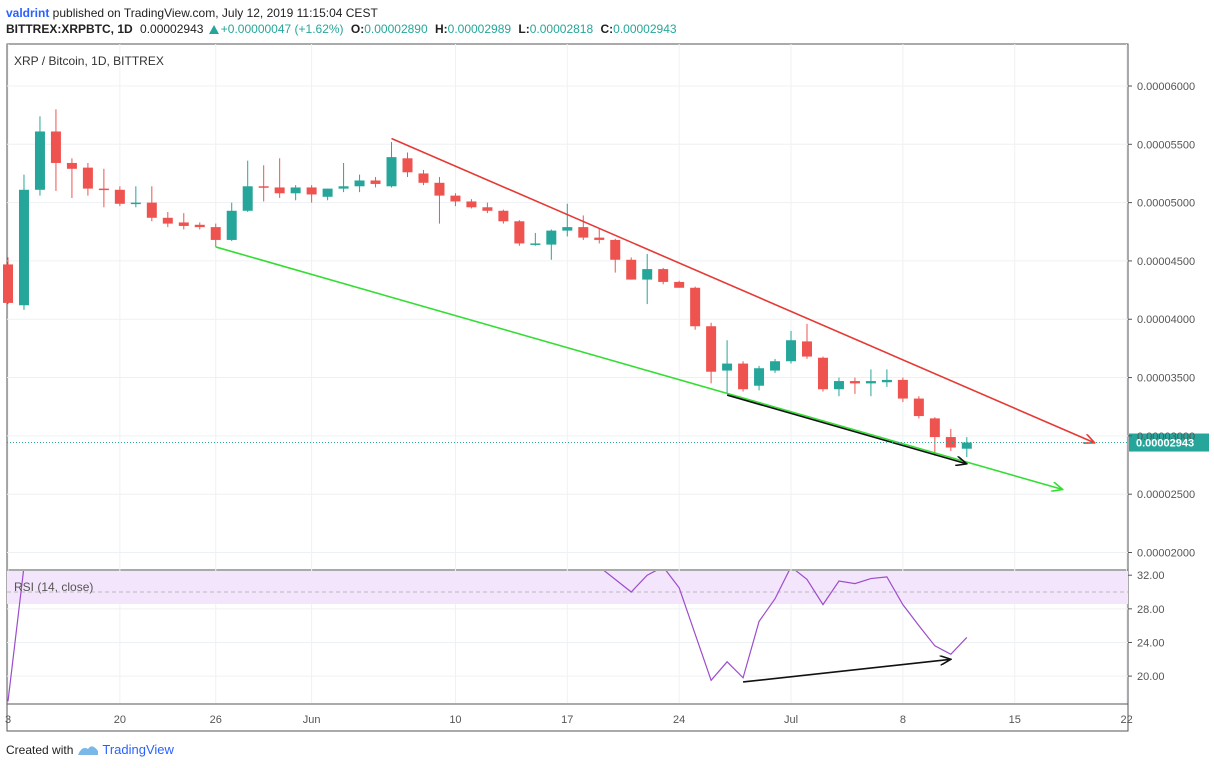 The height and width of the screenshot is (768, 1214). I want to click on footer: Created with TradingView, so click(90, 749).